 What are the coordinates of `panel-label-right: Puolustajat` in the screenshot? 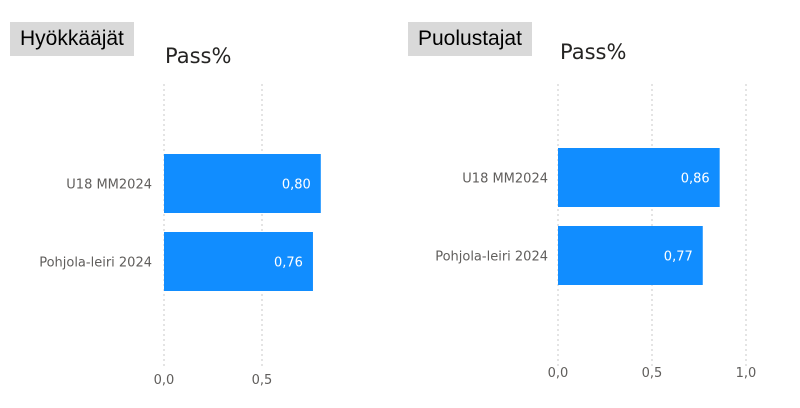 It's located at (470, 39).